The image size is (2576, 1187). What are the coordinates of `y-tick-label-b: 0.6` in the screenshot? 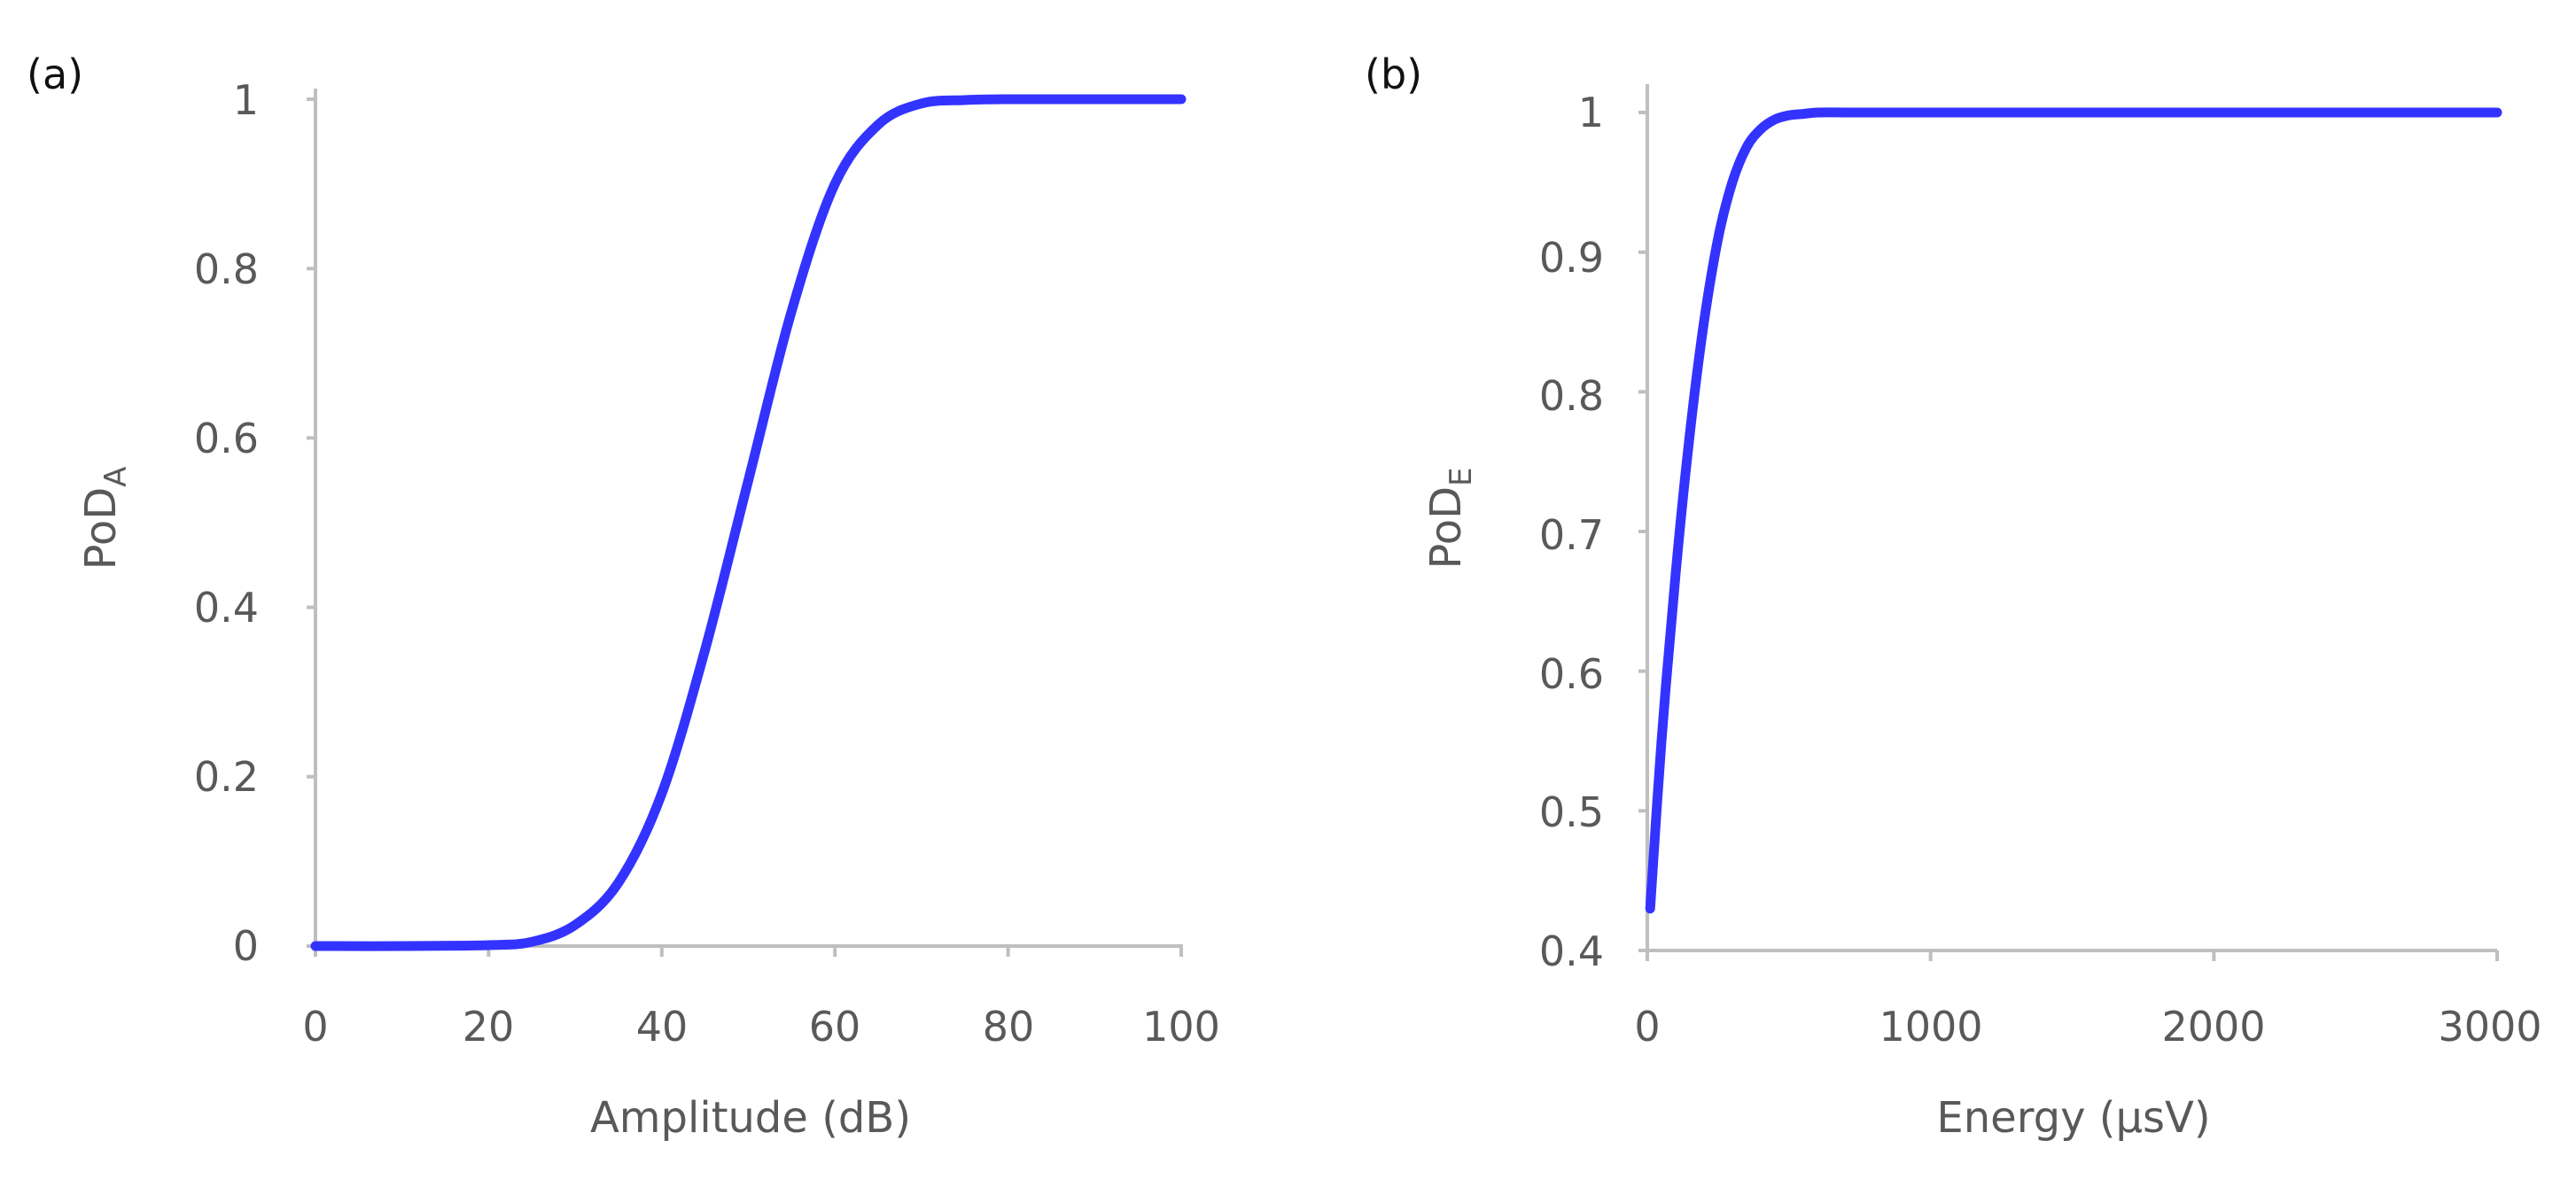 It's located at (1572, 674).